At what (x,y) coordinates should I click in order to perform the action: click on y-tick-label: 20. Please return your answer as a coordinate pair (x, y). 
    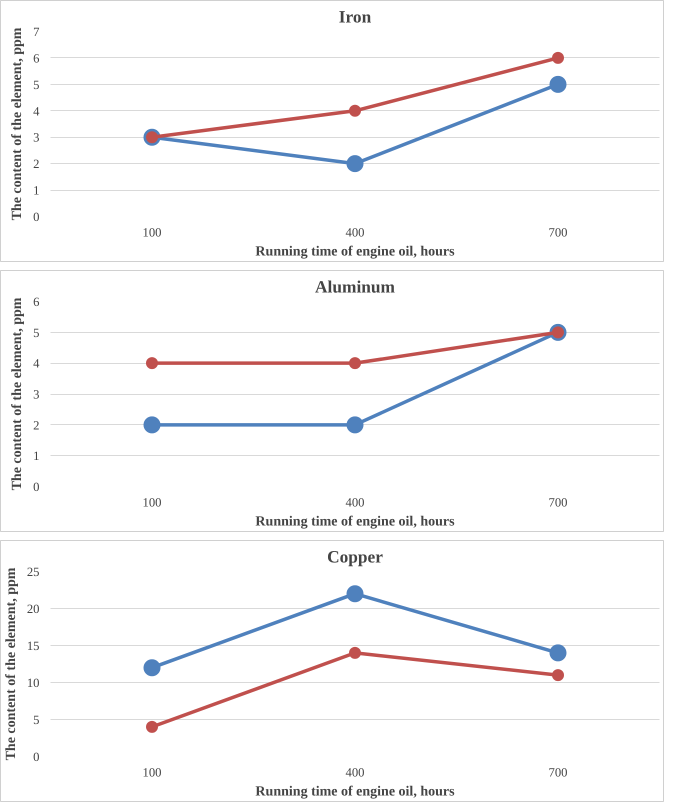
    Looking at the image, I should click on (33, 609).